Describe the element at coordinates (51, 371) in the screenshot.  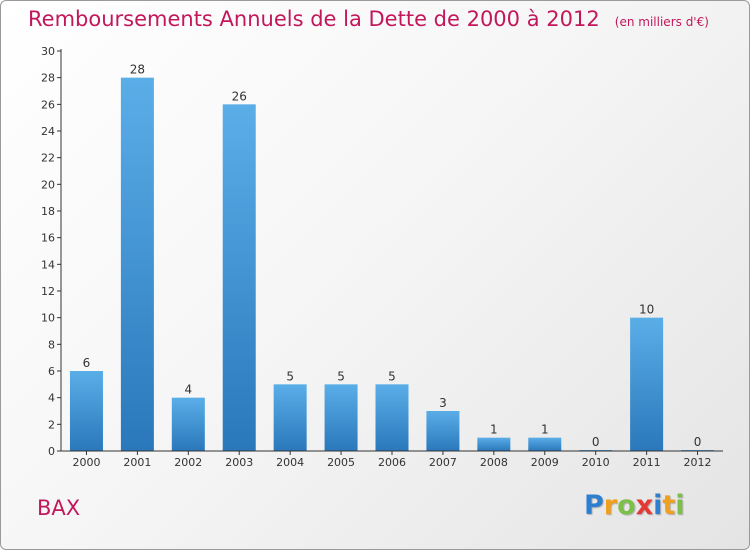
I see `y-tick-label: 6` at that location.